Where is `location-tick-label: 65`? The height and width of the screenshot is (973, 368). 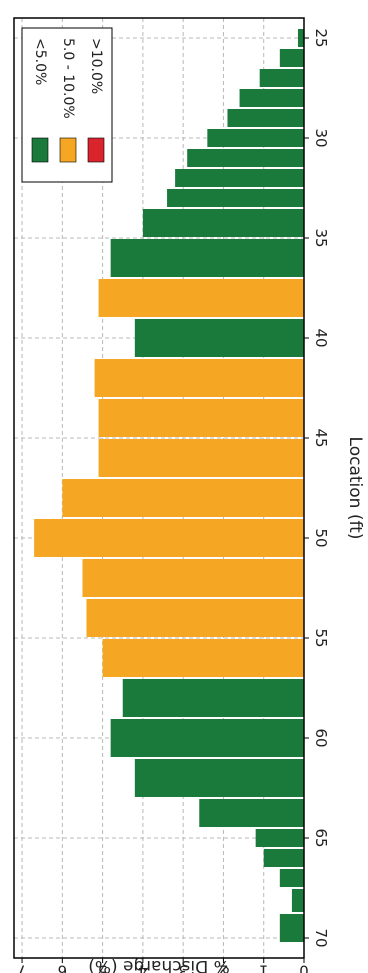
location-tick-label: 65 is located at coordinates (321, 837).